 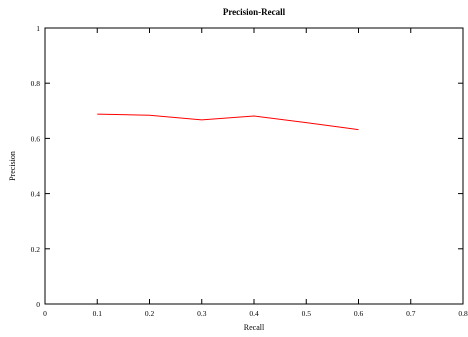 What do you see at coordinates (12, 166) in the screenshot?
I see `y-axis-label: Precision` at bounding box center [12, 166].